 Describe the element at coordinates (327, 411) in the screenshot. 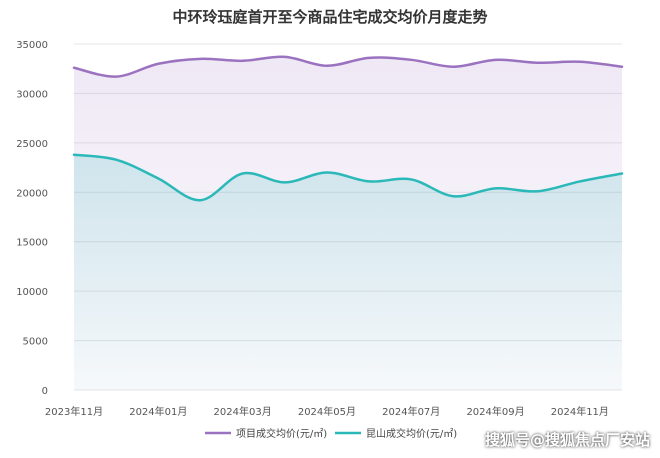

I see `x-tick-label: 2024年05月` at that location.